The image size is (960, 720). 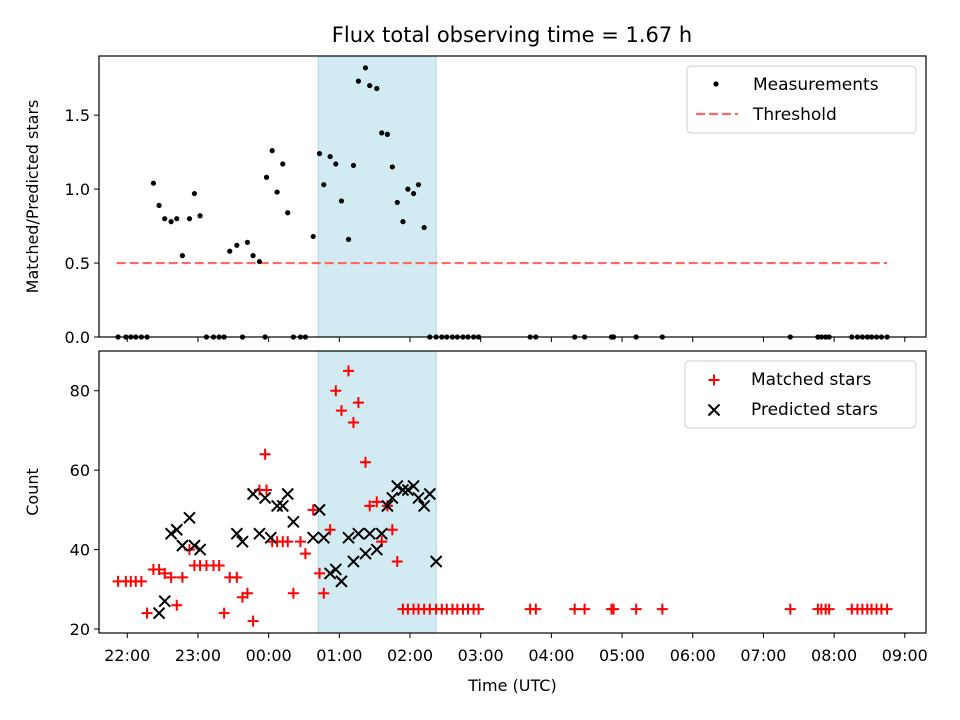 I want to click on y-tick-label: 80, so click(x=80, y=391).